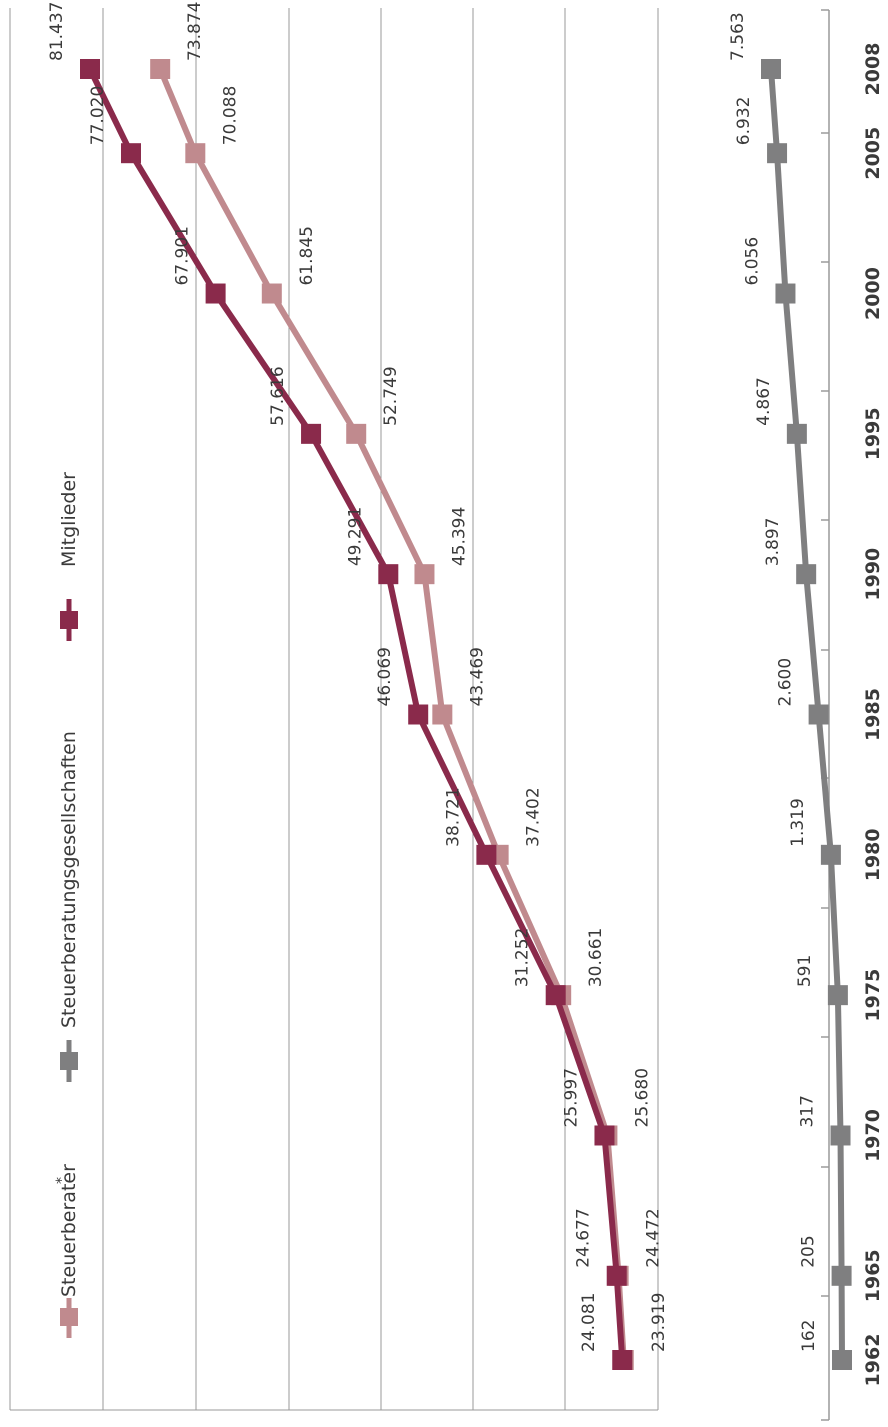  Describe the element at coordinates (534, 816) in the screenshot. I see `data-label-steuerberater: 37.402` at that location.